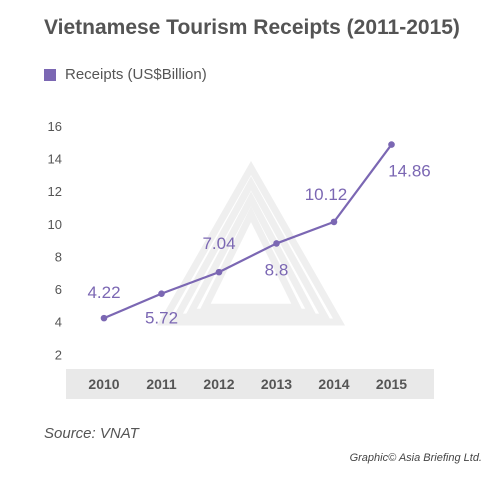 This screenshot has width=500, height=479. I want to click on data-label-2010: 4.22, so click(103, 292).